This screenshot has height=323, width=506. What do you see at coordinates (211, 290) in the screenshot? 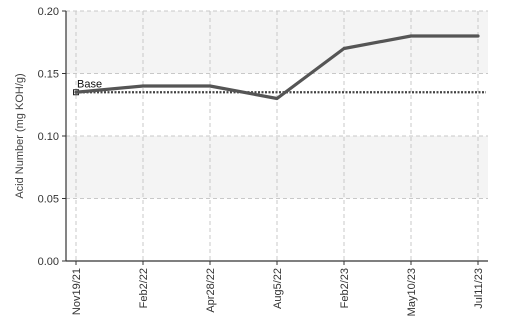
I see `x-tick-label: Apr28/22` at bounding box center [211, 290].